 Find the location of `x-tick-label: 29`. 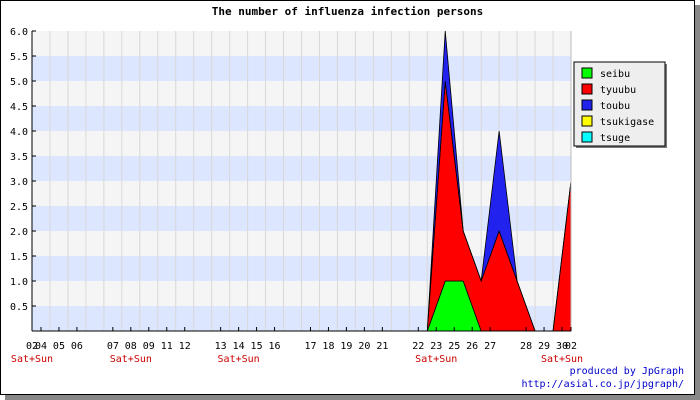

x-tick-label: 29 is located at coordinates (544, 346).